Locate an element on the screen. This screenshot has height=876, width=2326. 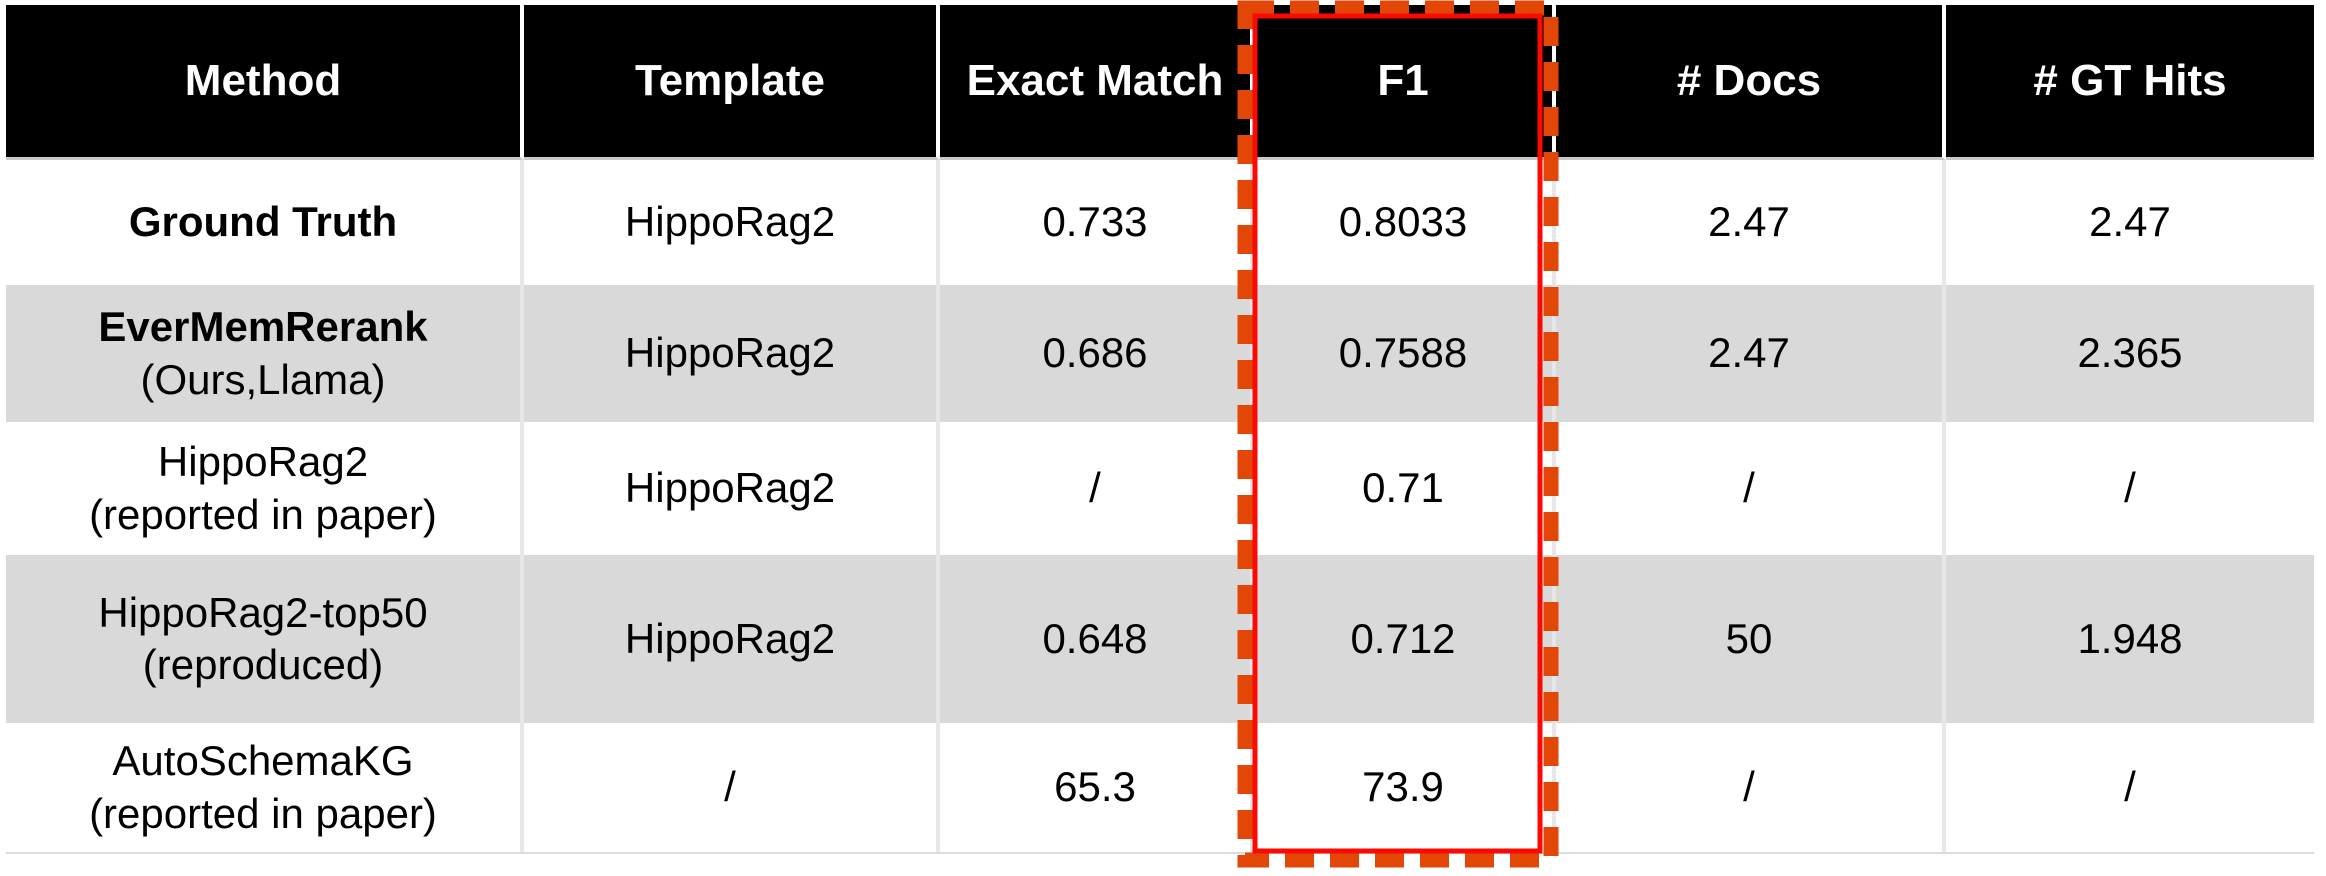
col-header-template: Template is located at coordinates (732, 82).